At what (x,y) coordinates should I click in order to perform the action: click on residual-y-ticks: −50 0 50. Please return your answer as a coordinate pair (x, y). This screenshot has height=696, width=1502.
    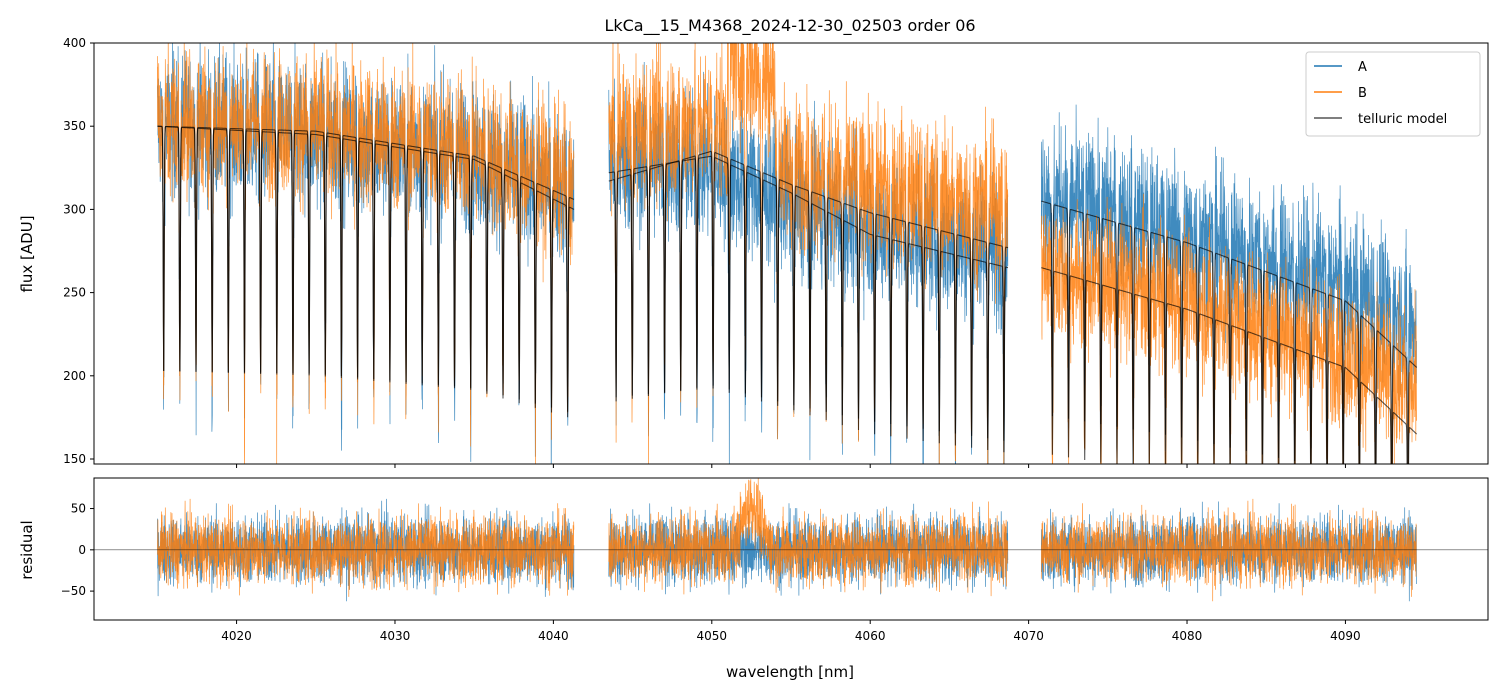
    Looking at the image, I should click on (77, 550).